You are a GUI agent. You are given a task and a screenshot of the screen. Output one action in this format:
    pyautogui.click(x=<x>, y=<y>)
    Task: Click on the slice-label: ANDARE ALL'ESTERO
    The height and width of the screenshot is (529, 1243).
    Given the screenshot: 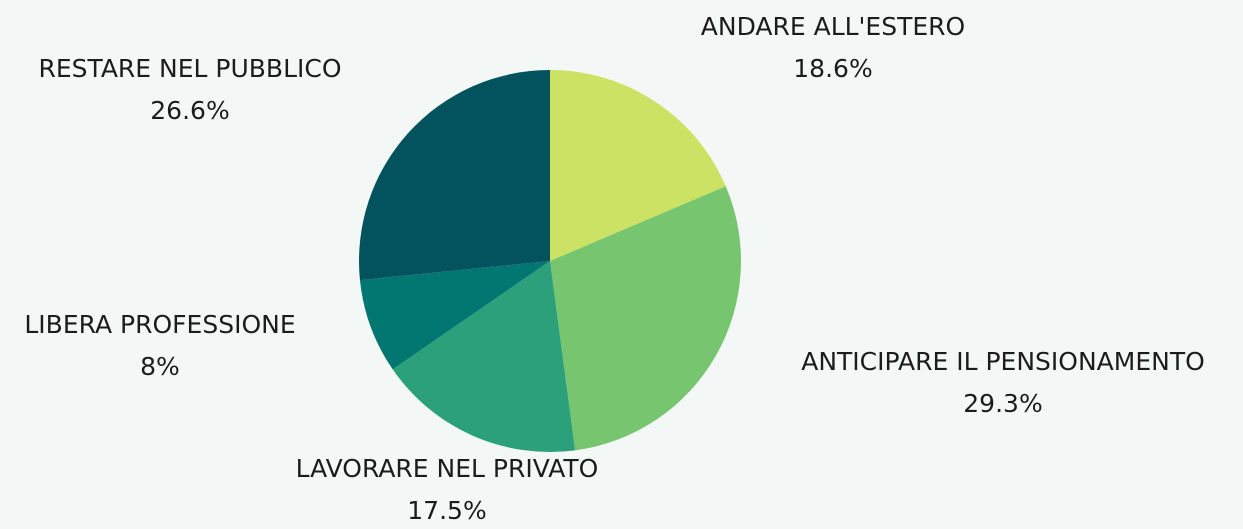 What is the action you would take?
    pyautogui.click(x=833, y=26)
    